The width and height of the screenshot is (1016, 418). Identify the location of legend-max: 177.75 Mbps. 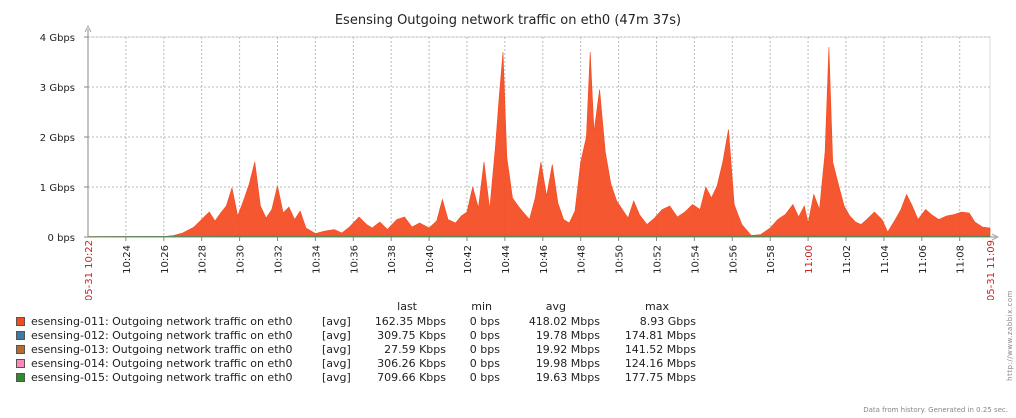
(660, 377).